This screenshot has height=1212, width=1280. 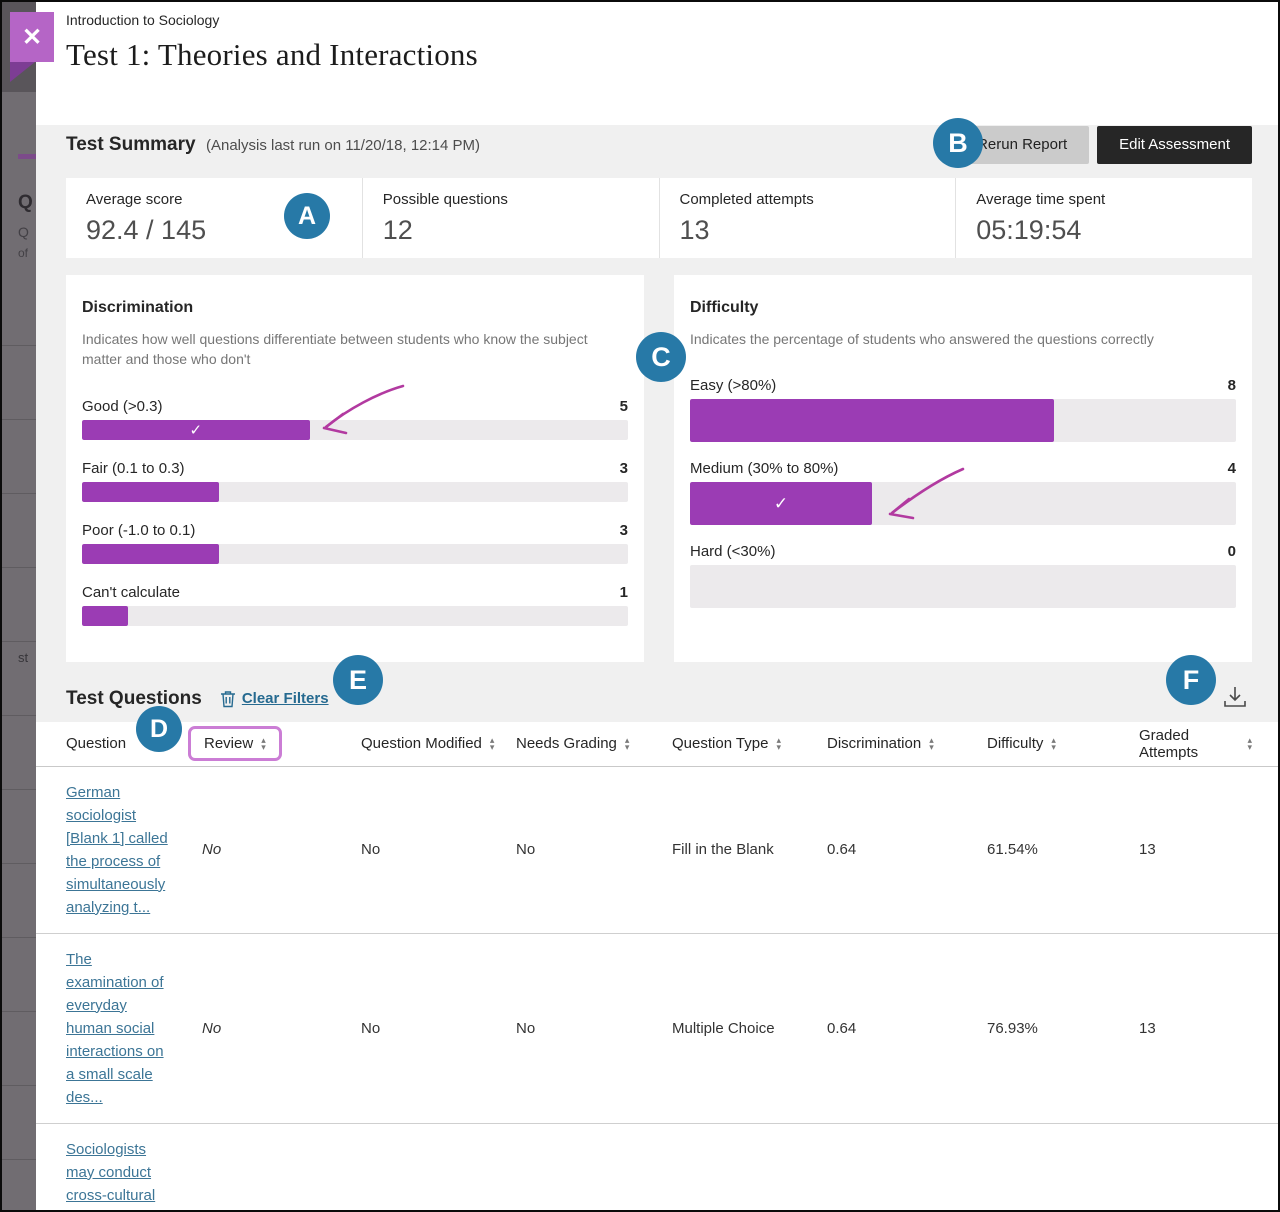 What do you see at coordinates (573, 743) in the screenshot?
I see `col-needs-grading: Needs Grading ▴ ▾` at bounding box center [573, 743].